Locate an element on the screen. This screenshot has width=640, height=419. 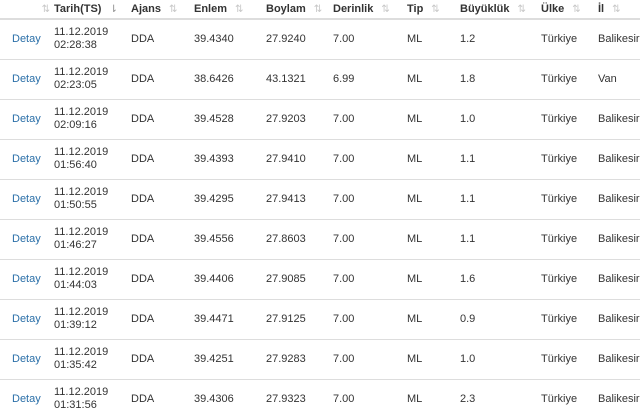
cell-date: 11.12.2019 01:46:27 is located at coordinates (88, 238).